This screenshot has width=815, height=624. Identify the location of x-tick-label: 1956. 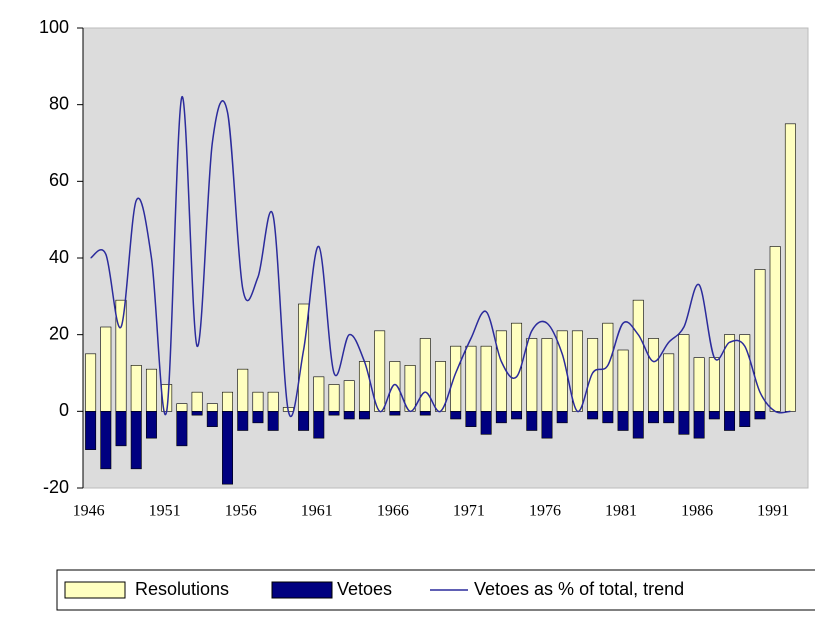
(241, 511).